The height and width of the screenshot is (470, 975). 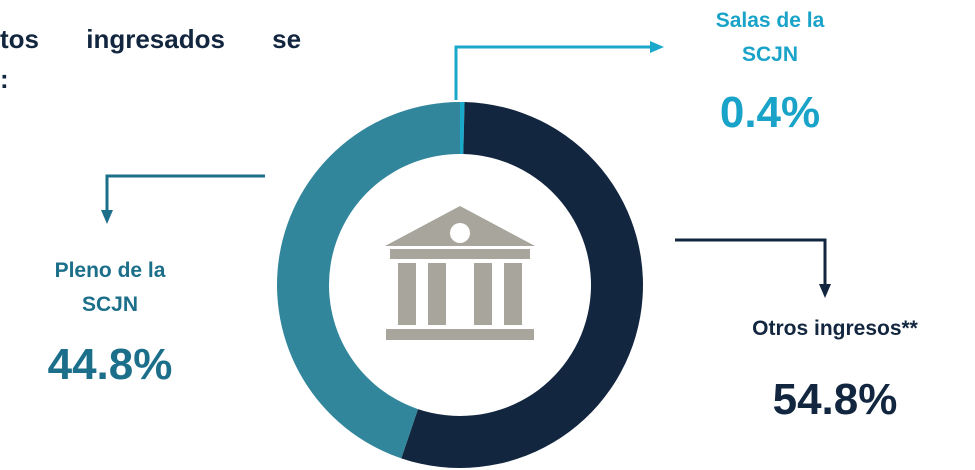 I want to click on value-label: 54.8%, so click(x=835, y=399).